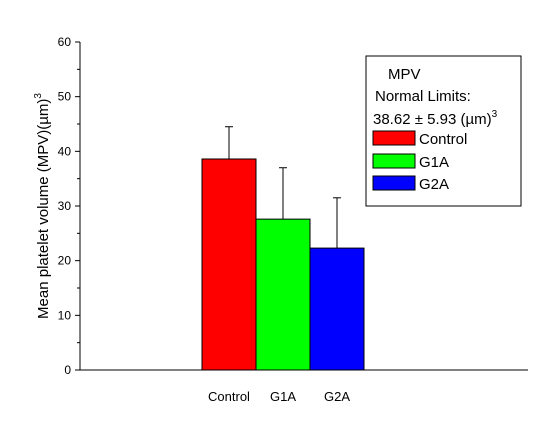 The height and width of the screenshot is (440, 558). What do you see at coordinates (67, 370) in the screenshot?
I see `y-tick-label: 0` at bounding box center [67, 370].